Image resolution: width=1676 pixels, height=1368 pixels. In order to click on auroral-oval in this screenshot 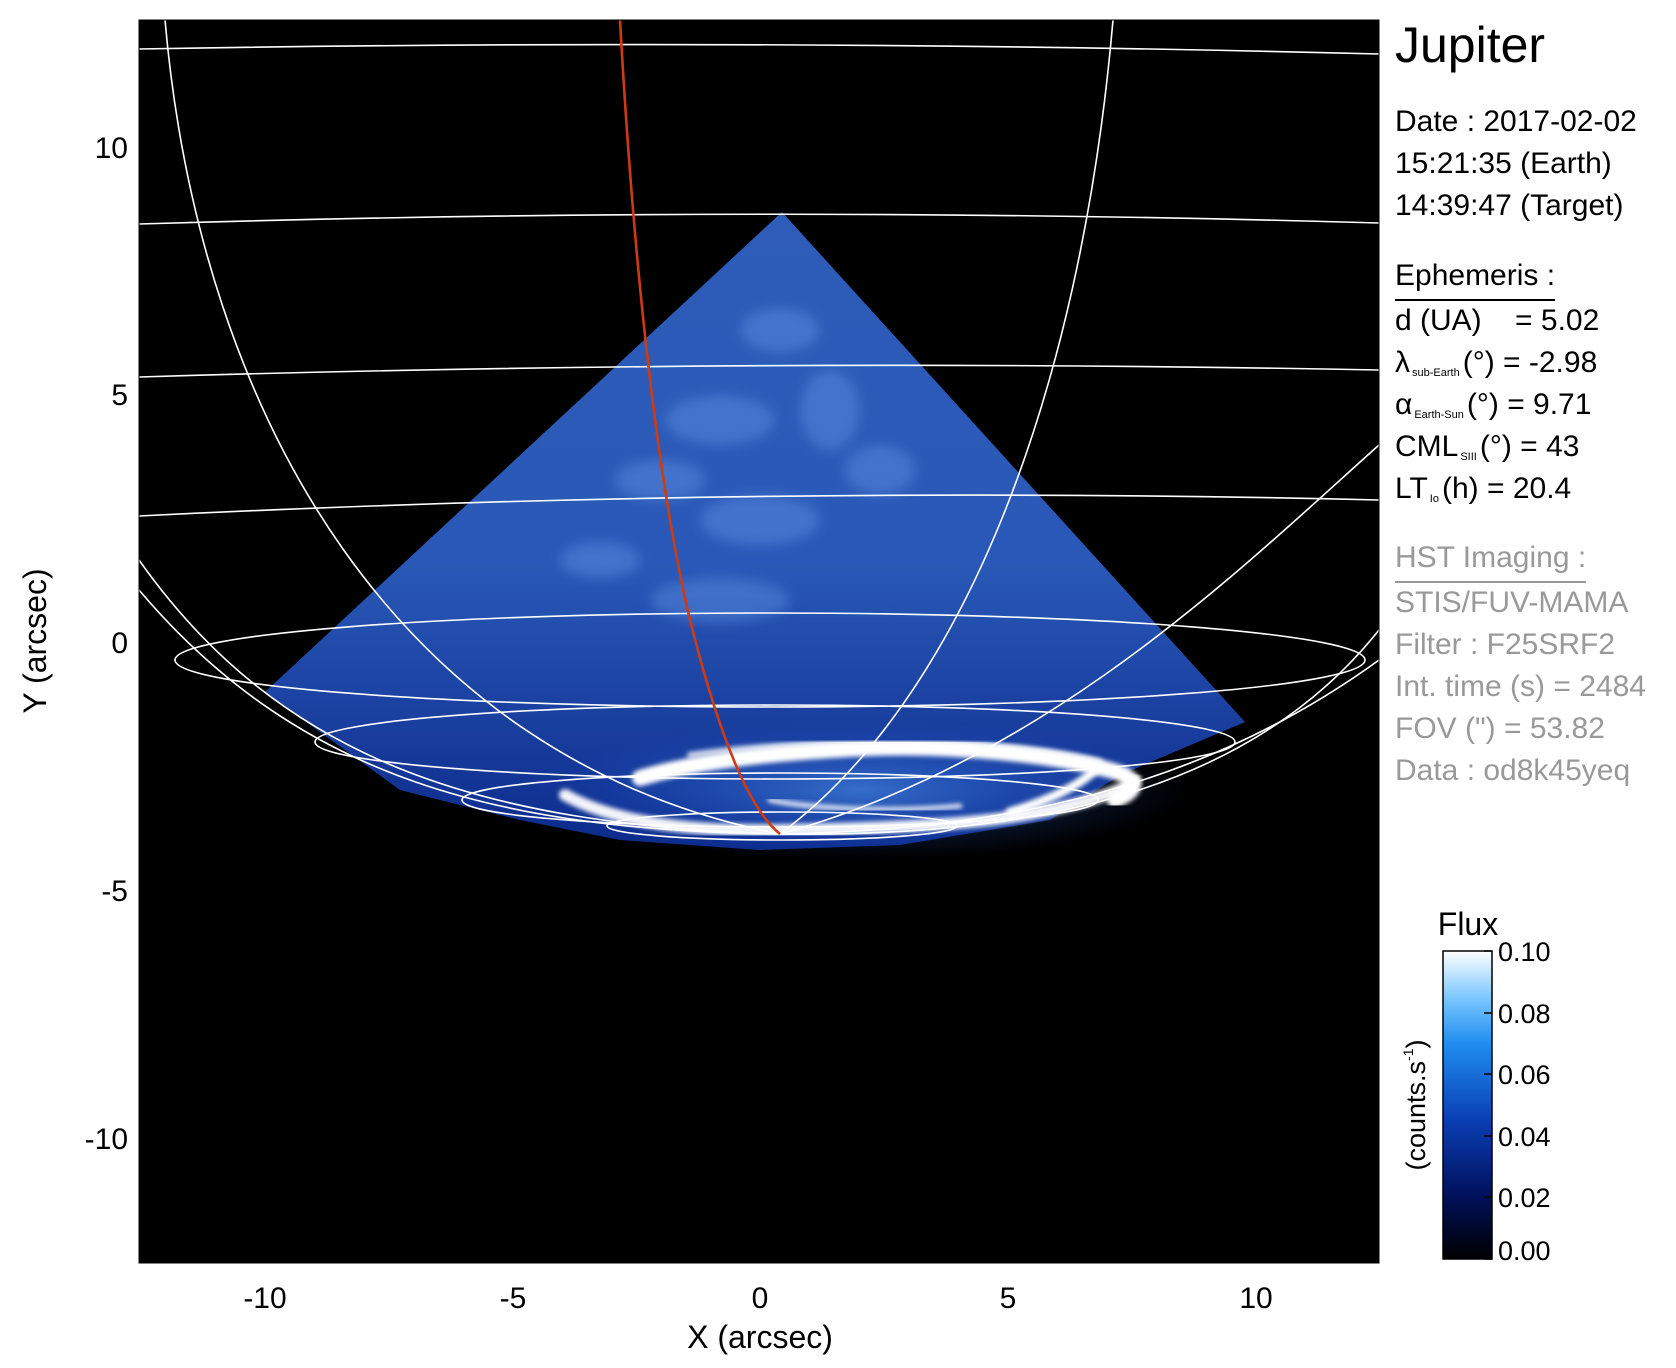, I will do `click(850, 788)`.